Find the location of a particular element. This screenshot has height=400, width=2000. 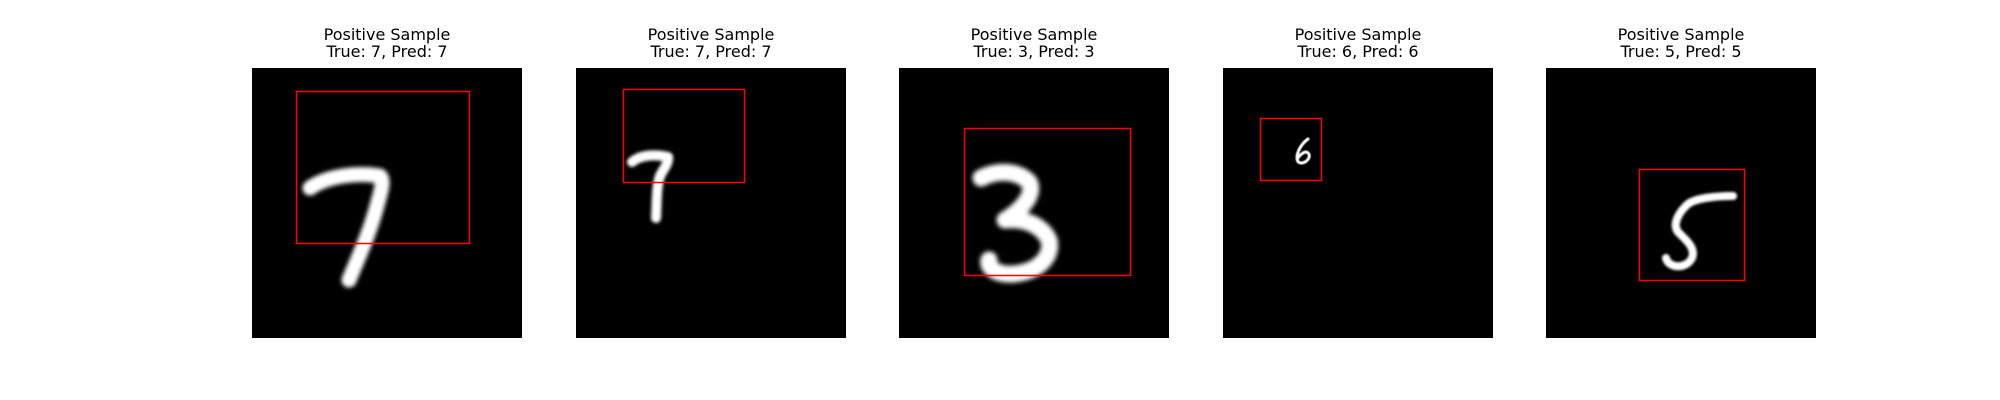

panel-title: Positive Sample True: 3, Pred: 3 is located at coordinates (1034, 46).